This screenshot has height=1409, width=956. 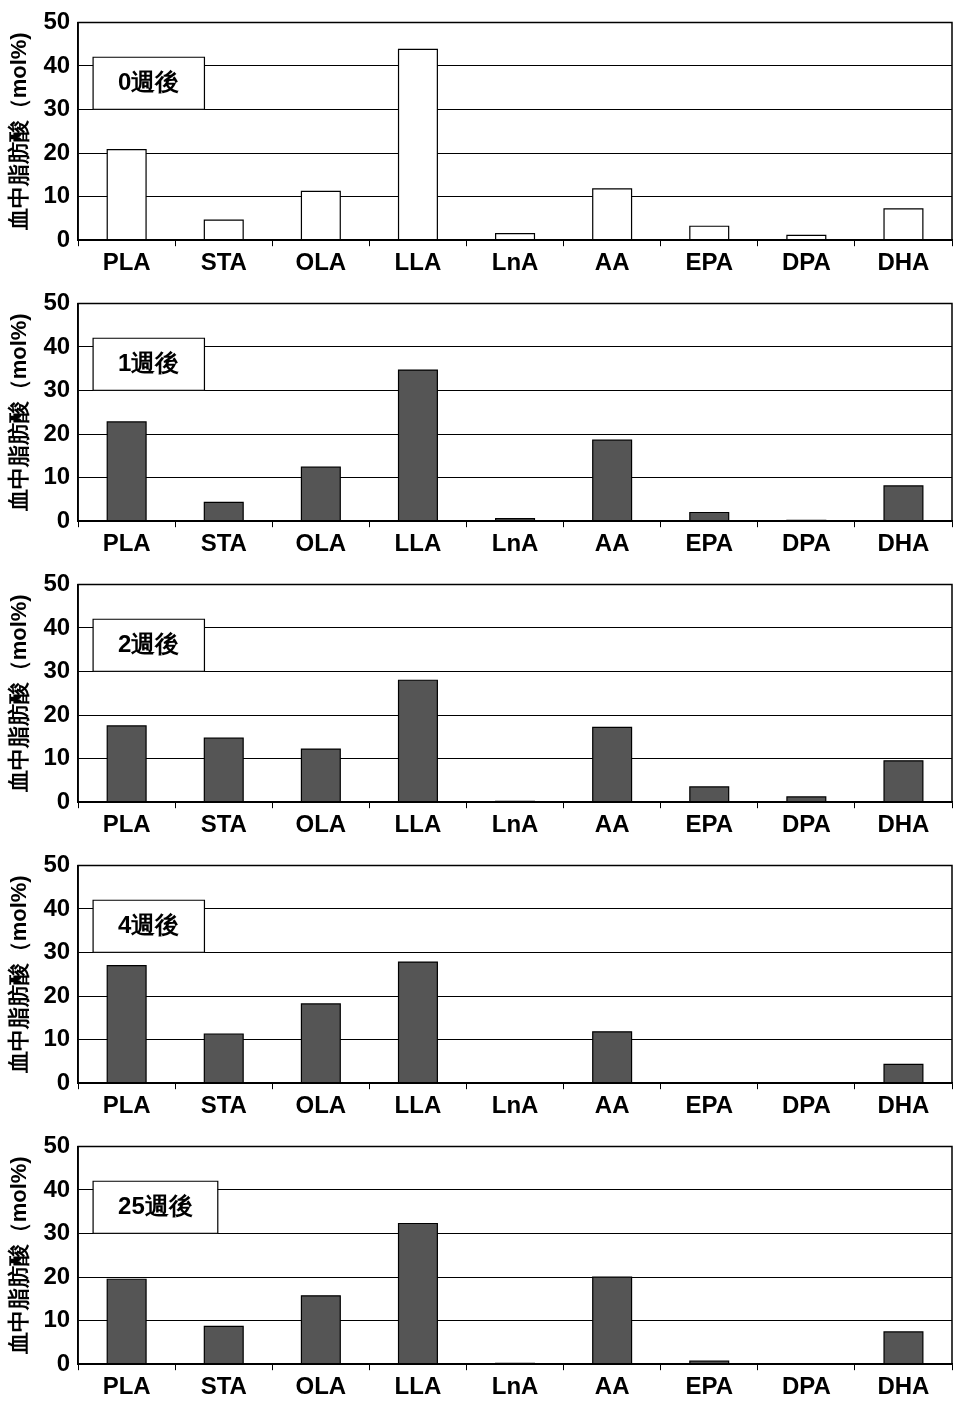 I want to click on text: 0週後, so click(x=149, y=81).